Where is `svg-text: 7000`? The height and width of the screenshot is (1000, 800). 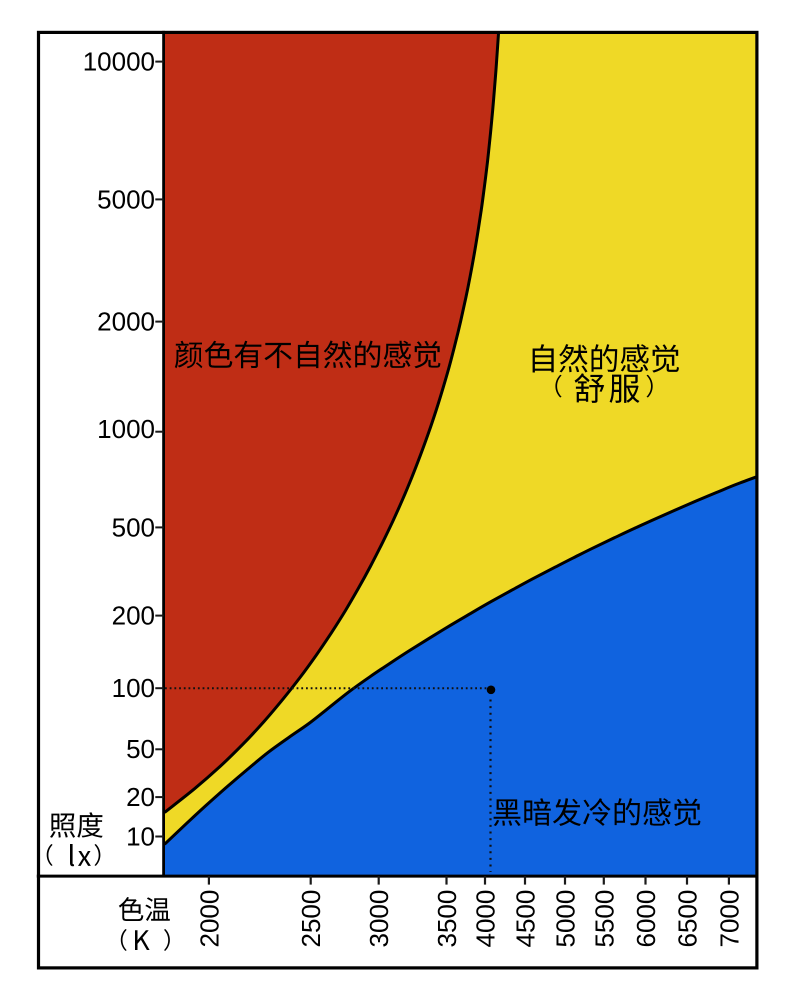
svg-text: 7000 is located at coordinates (729, 919).